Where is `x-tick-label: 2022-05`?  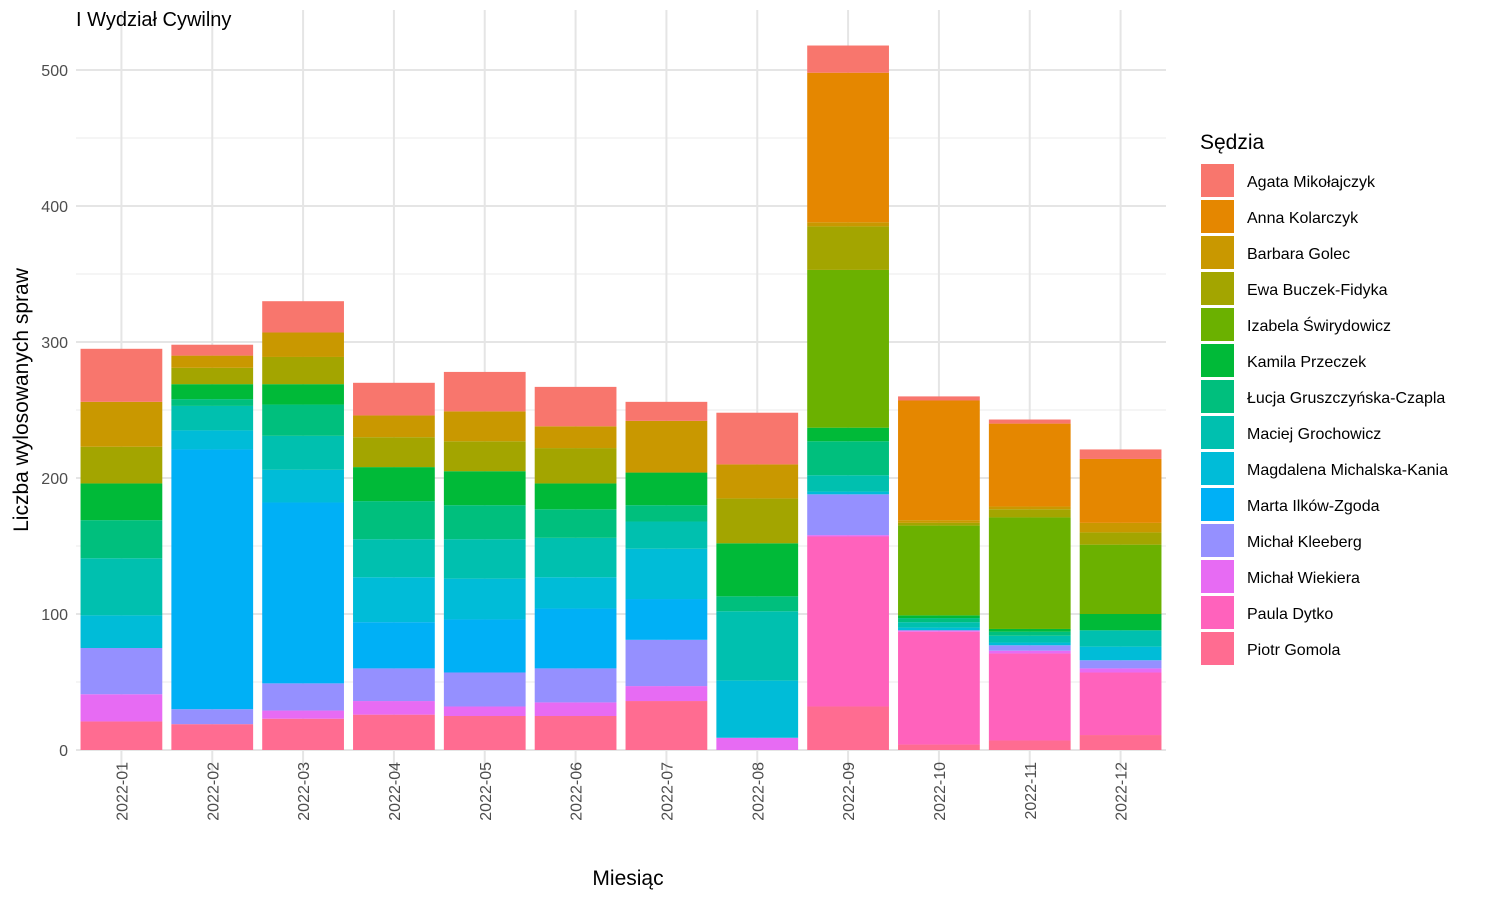 x-tick-label: 2022-05 is located at coordinates (486, 791).